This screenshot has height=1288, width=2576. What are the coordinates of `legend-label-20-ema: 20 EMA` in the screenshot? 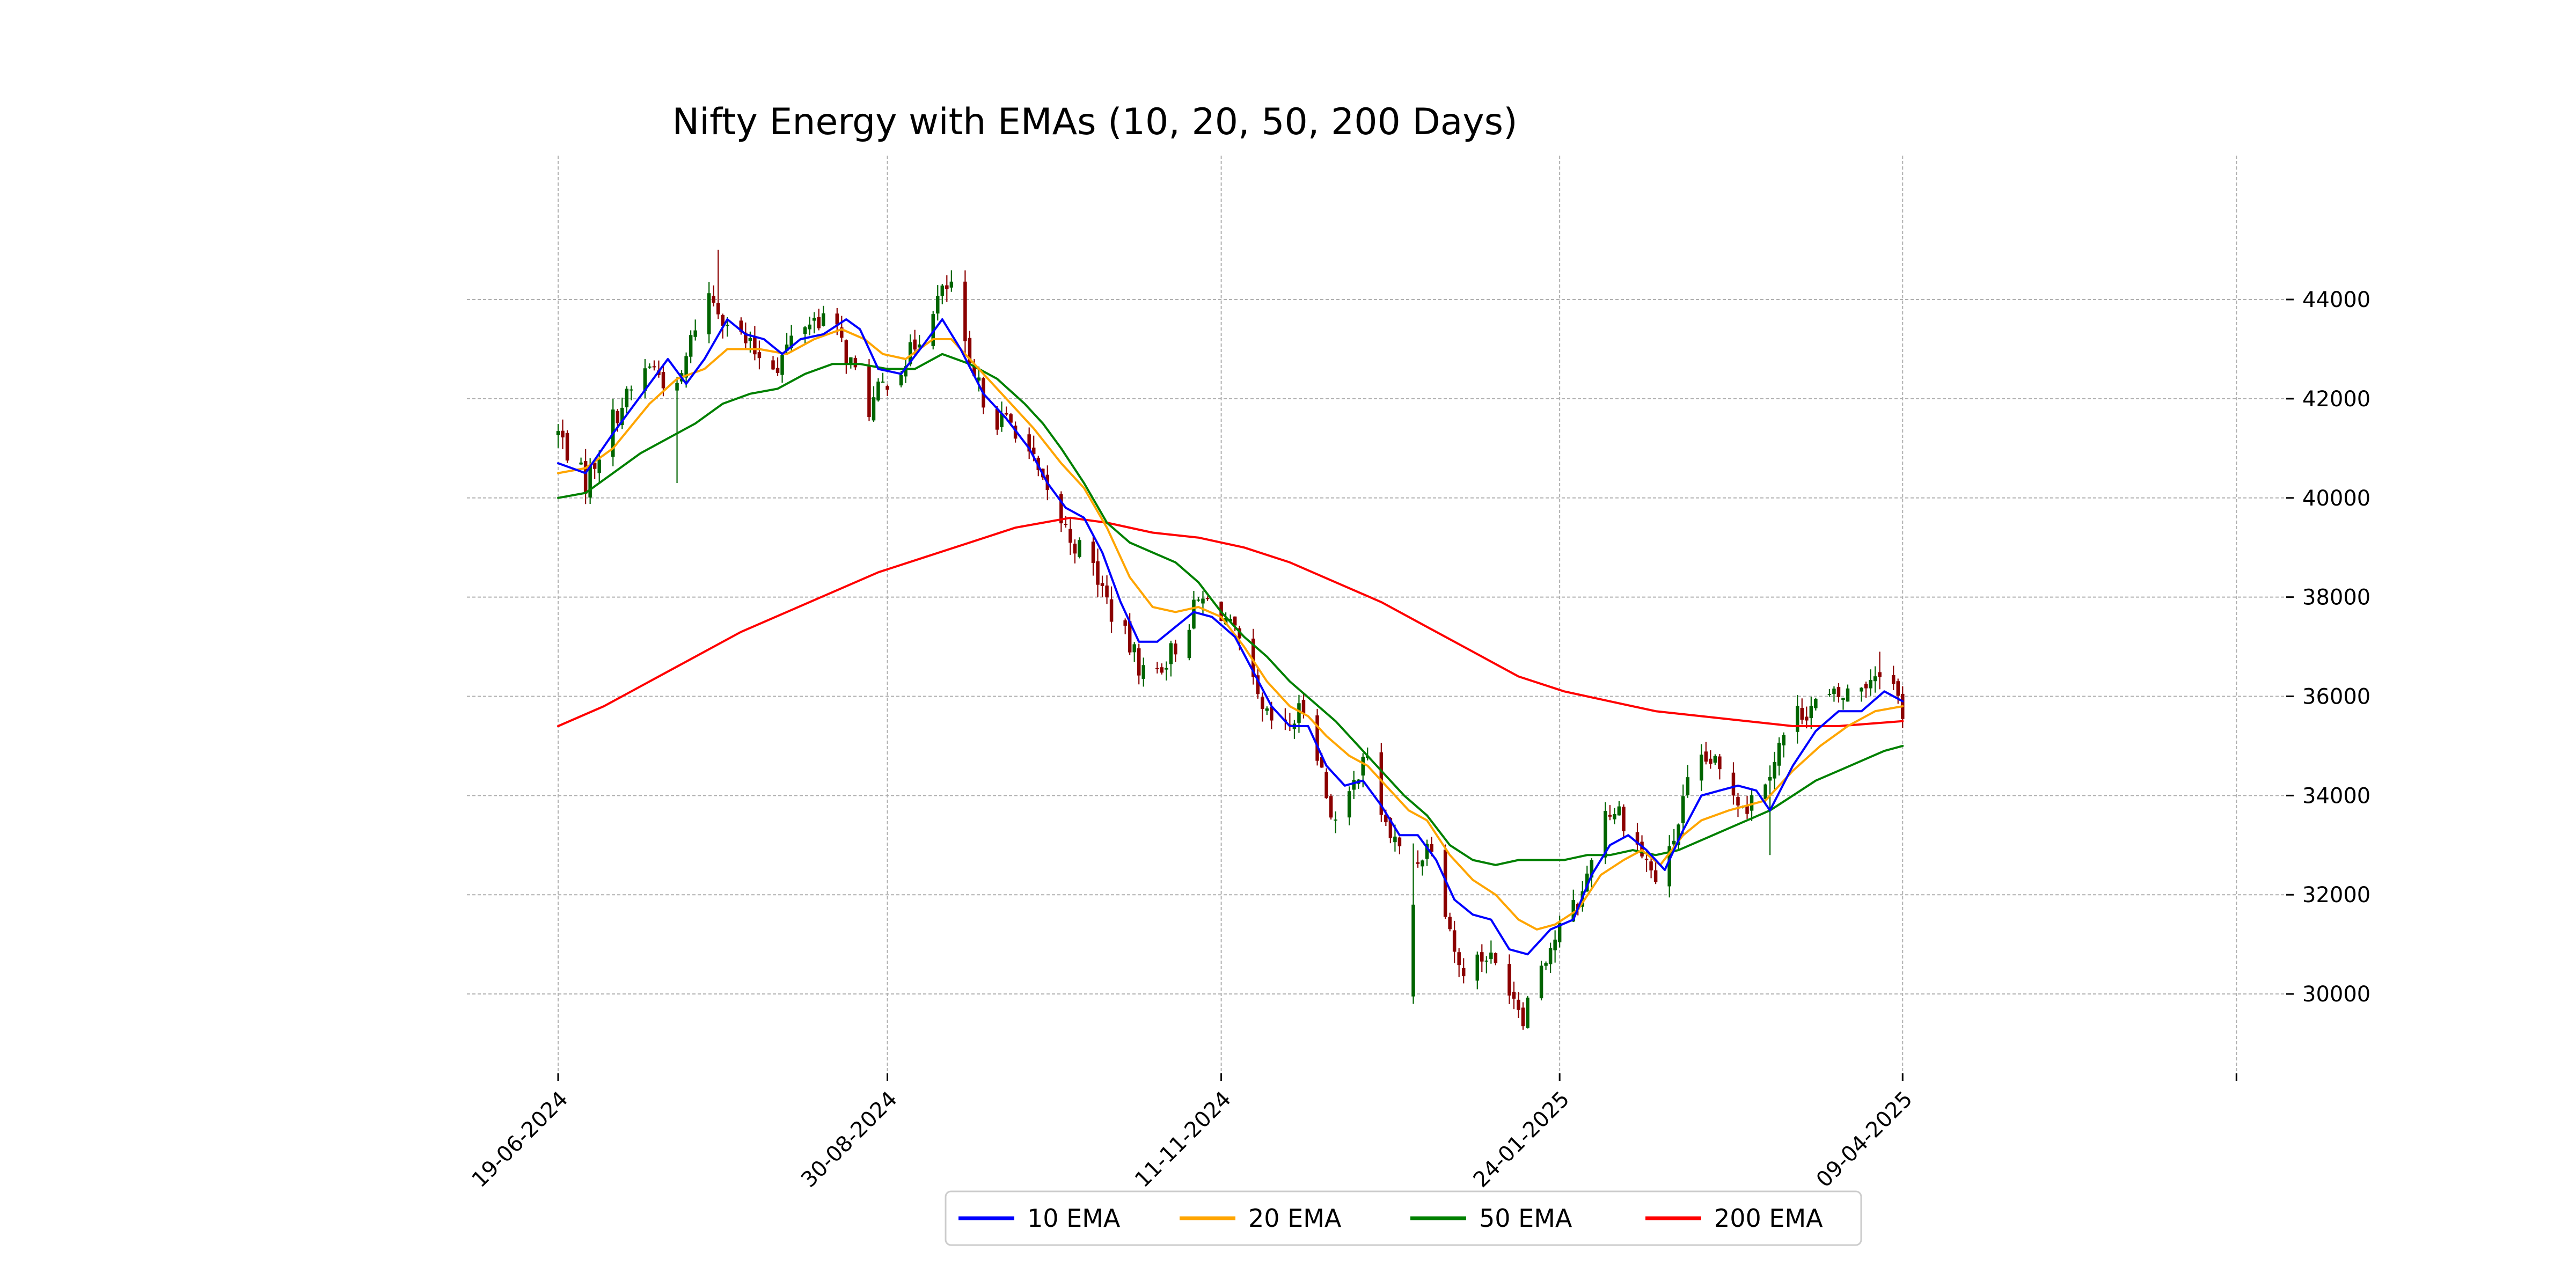 It's located at (1295, 1218).